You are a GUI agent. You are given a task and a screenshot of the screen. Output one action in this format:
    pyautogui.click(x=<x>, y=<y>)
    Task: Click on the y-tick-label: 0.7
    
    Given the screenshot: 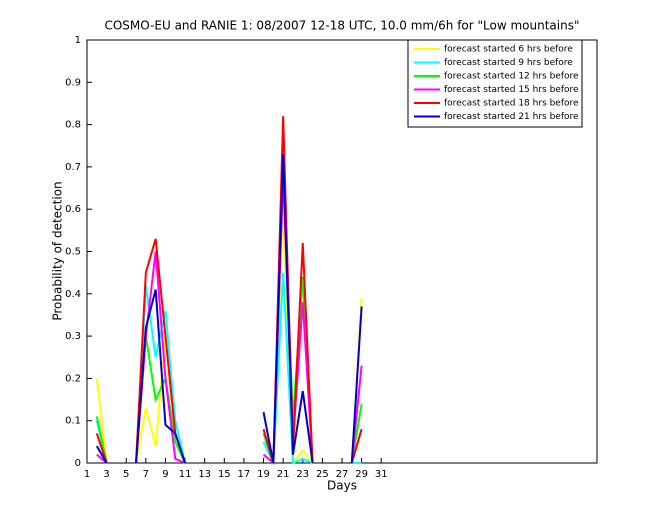 What is the action you would take?
    pyautogui.click(x=73, y=167)
    